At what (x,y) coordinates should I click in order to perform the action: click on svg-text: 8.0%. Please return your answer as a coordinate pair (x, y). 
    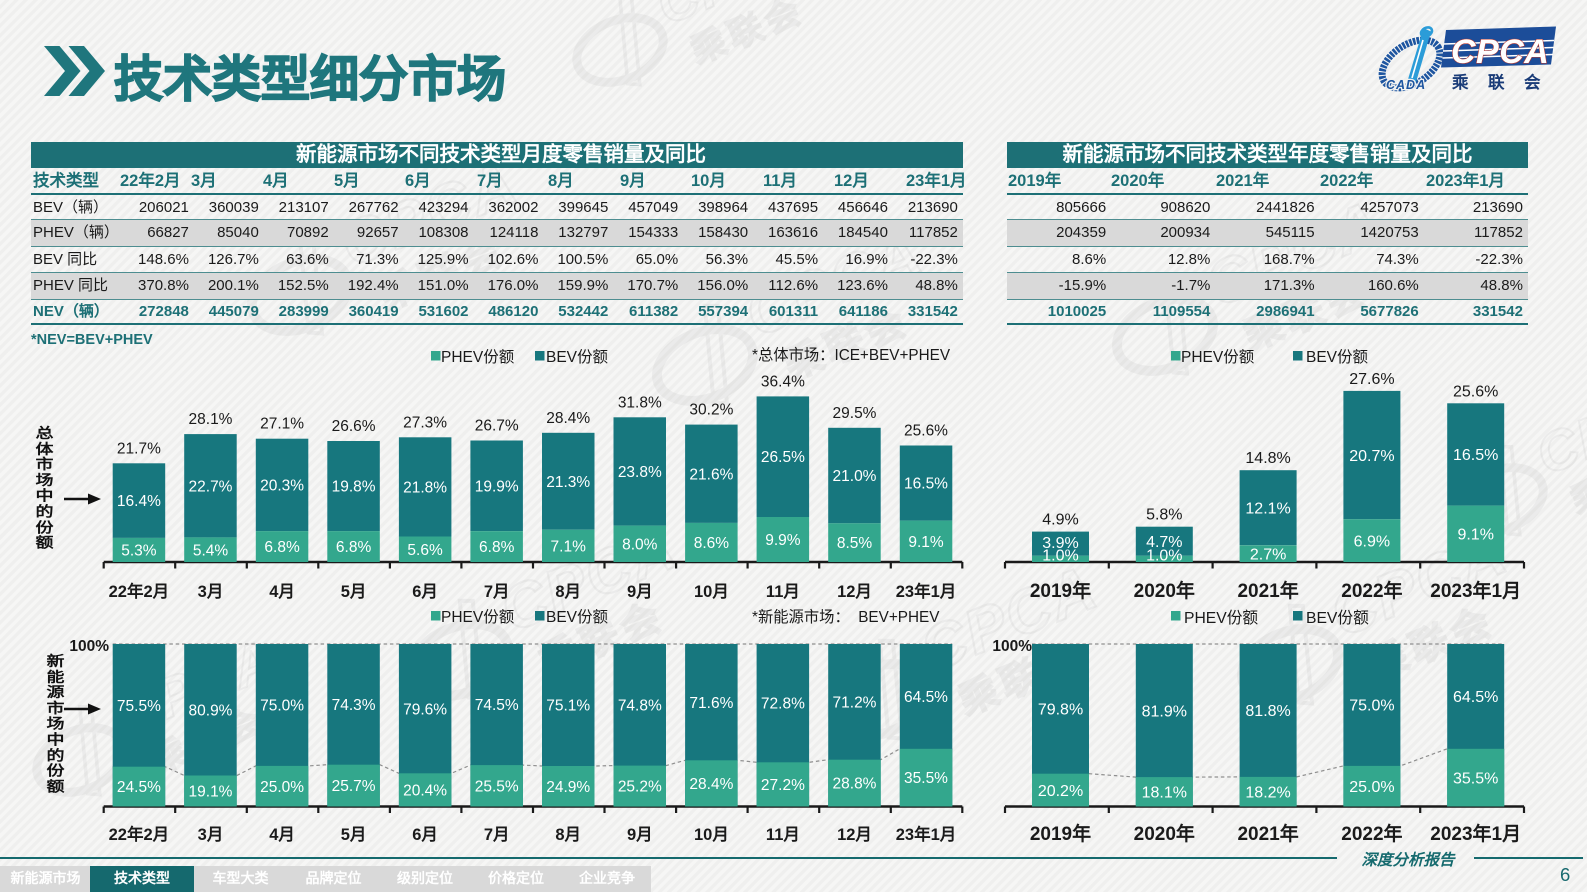
    Looking at the image, I should click on (640, 544).